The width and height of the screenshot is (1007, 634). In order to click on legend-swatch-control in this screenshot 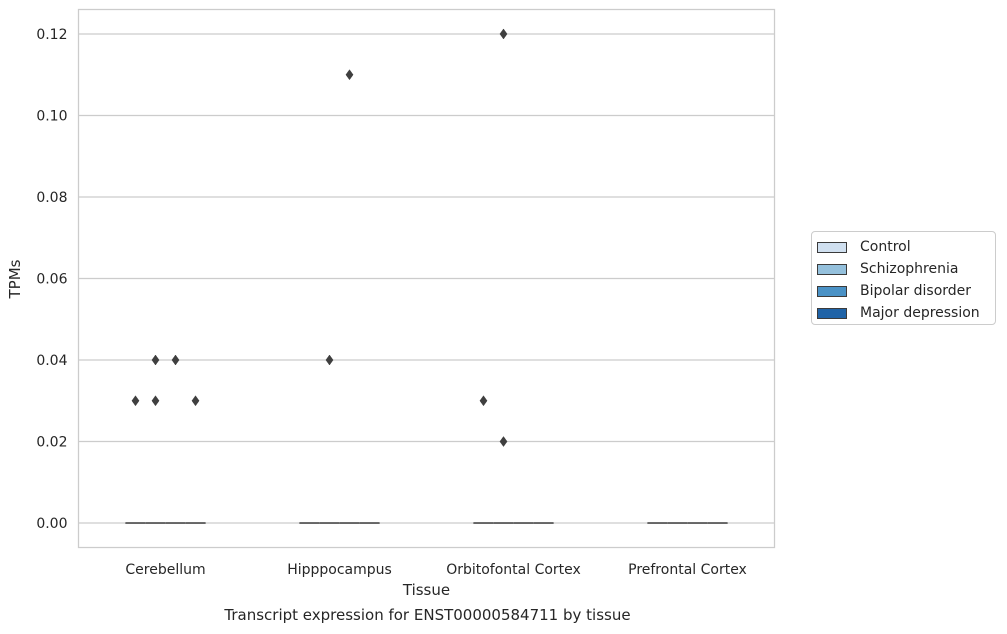, I will do `click(832, 247)`.